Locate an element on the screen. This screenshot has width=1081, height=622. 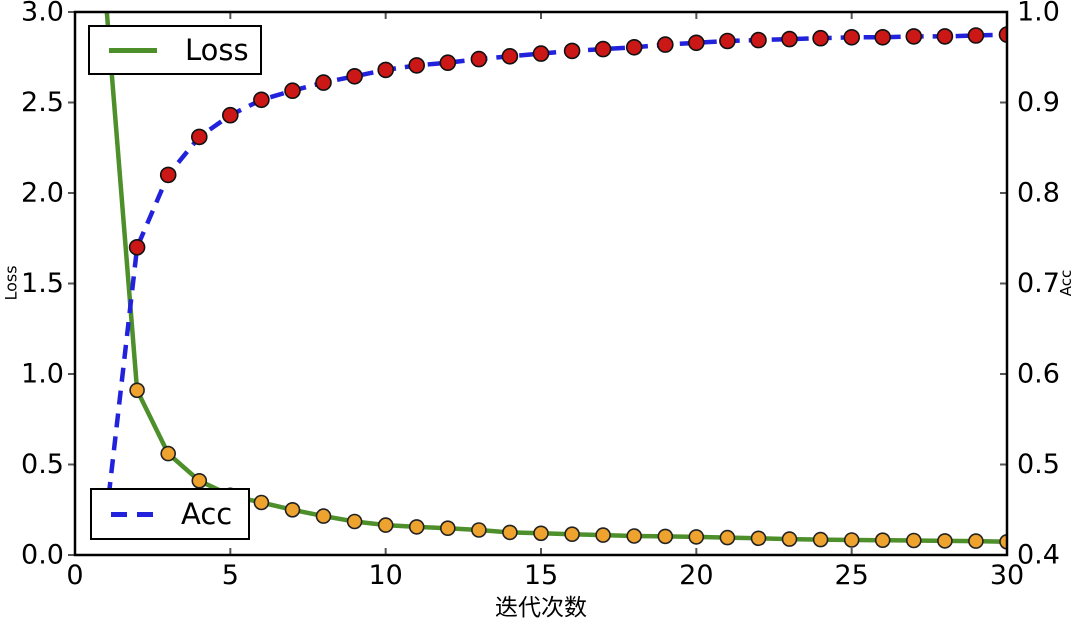
x-tick-label: 15 is located at coordinates (541, 575).